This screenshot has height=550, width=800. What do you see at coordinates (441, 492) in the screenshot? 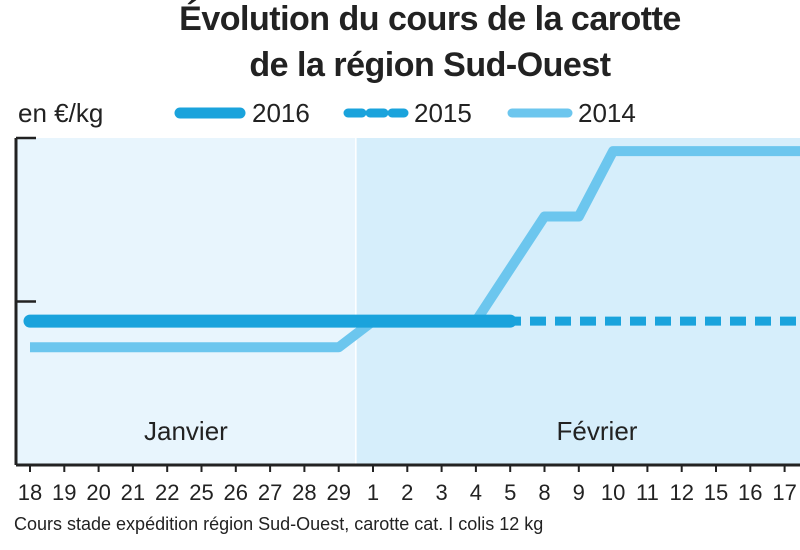
I see `x-tick-label: 3` at bounding box center [441, 492].